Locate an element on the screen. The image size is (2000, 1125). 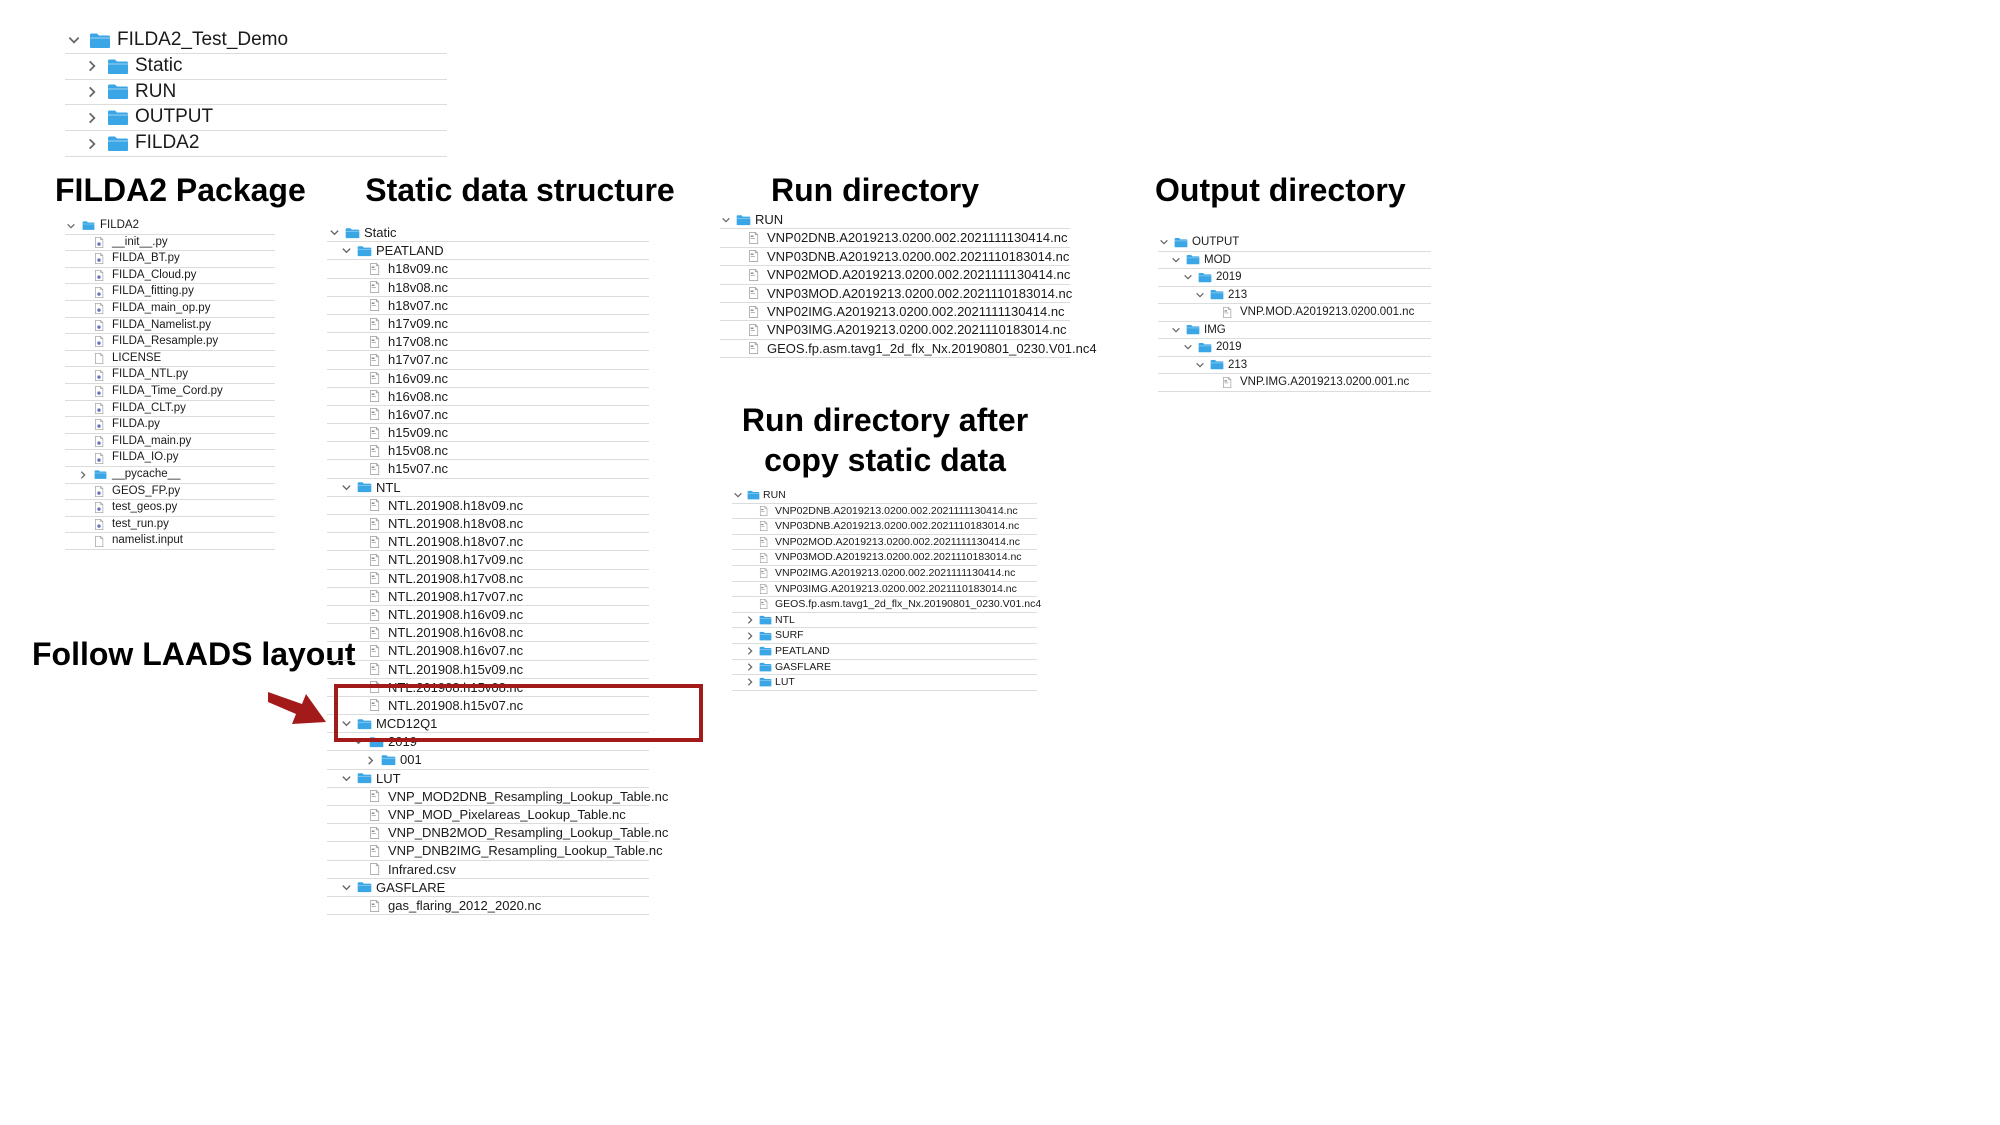
tree-file-row: NTL.201908.h17v09.nc is located at coordinates (488, 560).